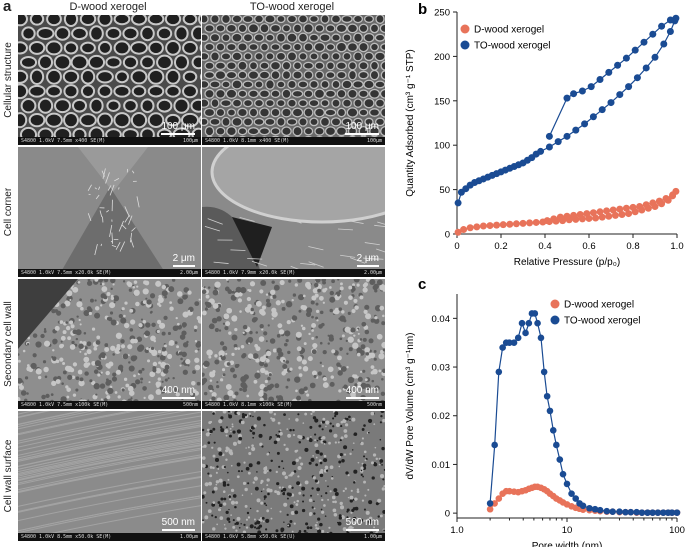 The width and height of the screenshot is (685, 547). What do you see at coordinates (442, 13) in the screenshot?
I see `y-tick-label: 250` at bounding box center [442, 13].